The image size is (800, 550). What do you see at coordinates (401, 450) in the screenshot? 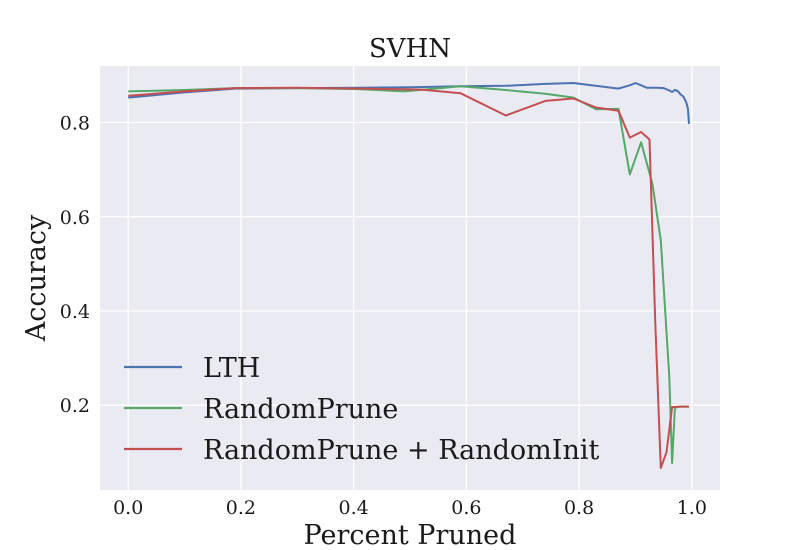
I see `legend-label-randomprune-randominit: RandomPrune + RandomInit` at bounding box center [401, 450].